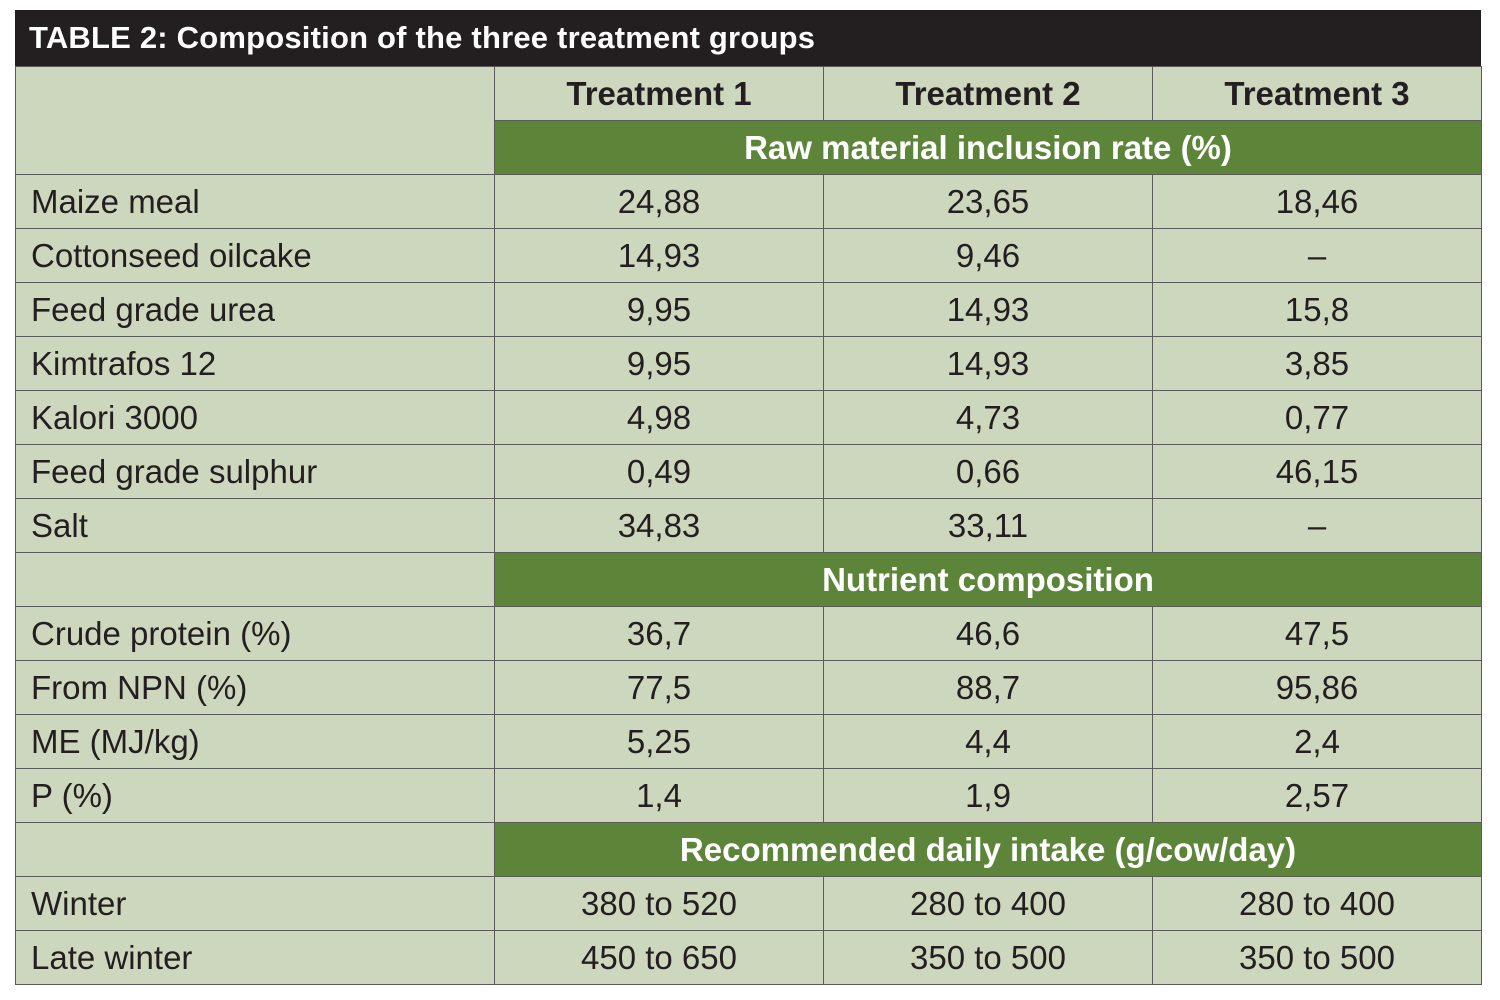  What do you see at coordinates (988, 471) in the screenshot?
I see `cell-treatment-2: 0,66` at bounding box center [988, 471].